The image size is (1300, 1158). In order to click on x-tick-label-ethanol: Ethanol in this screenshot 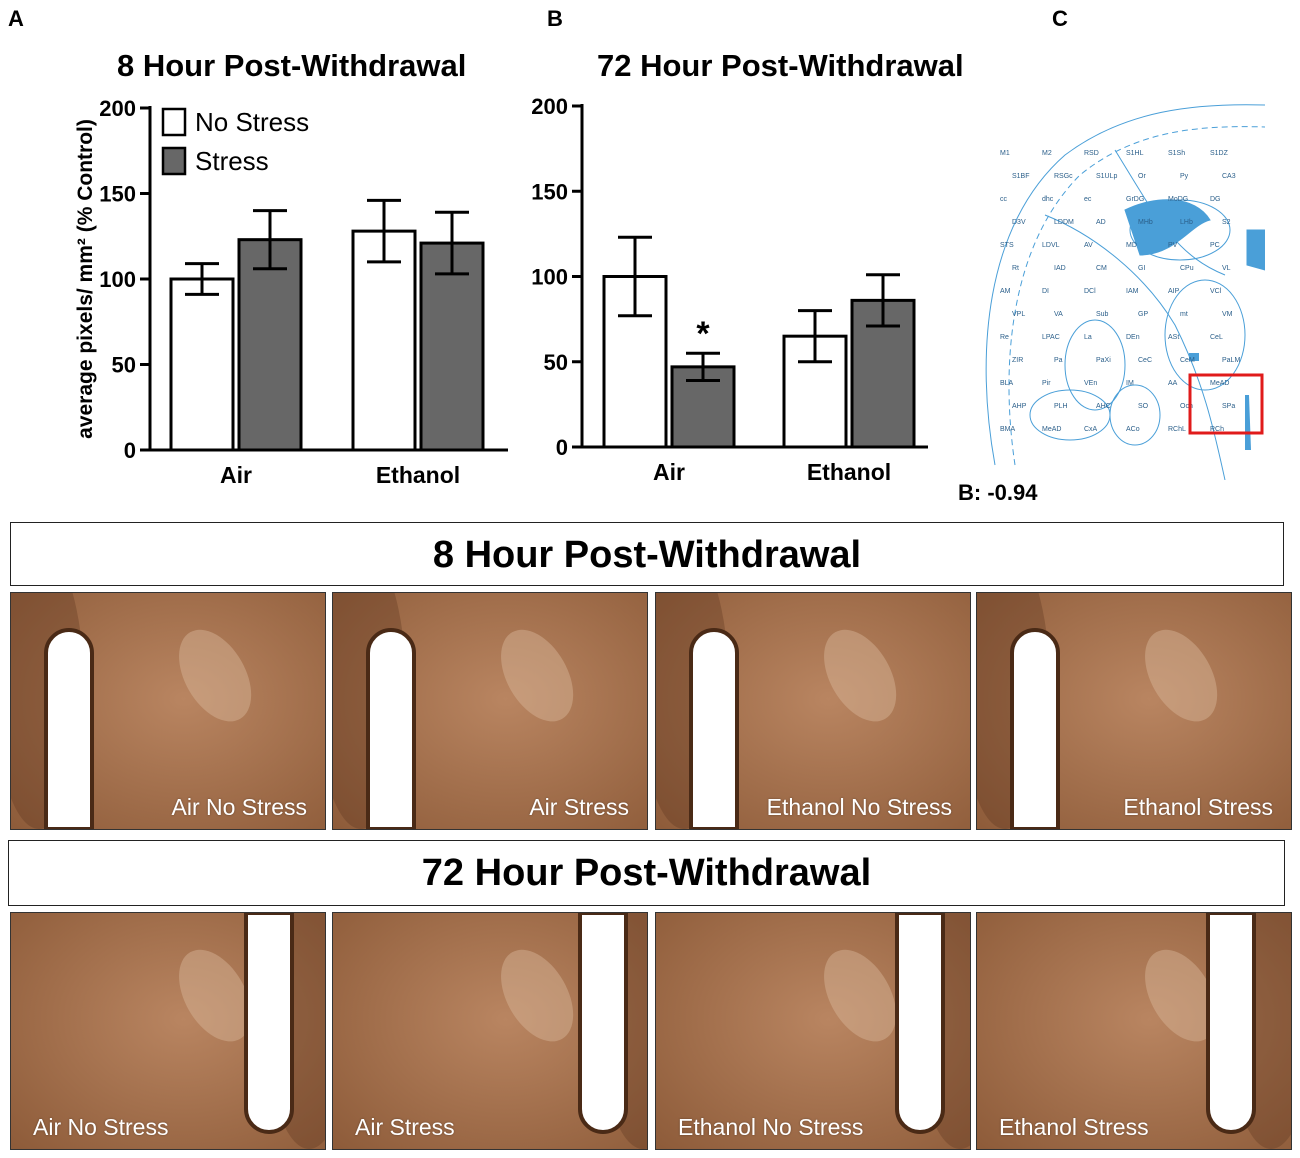, I will do `click(418, 475)`.